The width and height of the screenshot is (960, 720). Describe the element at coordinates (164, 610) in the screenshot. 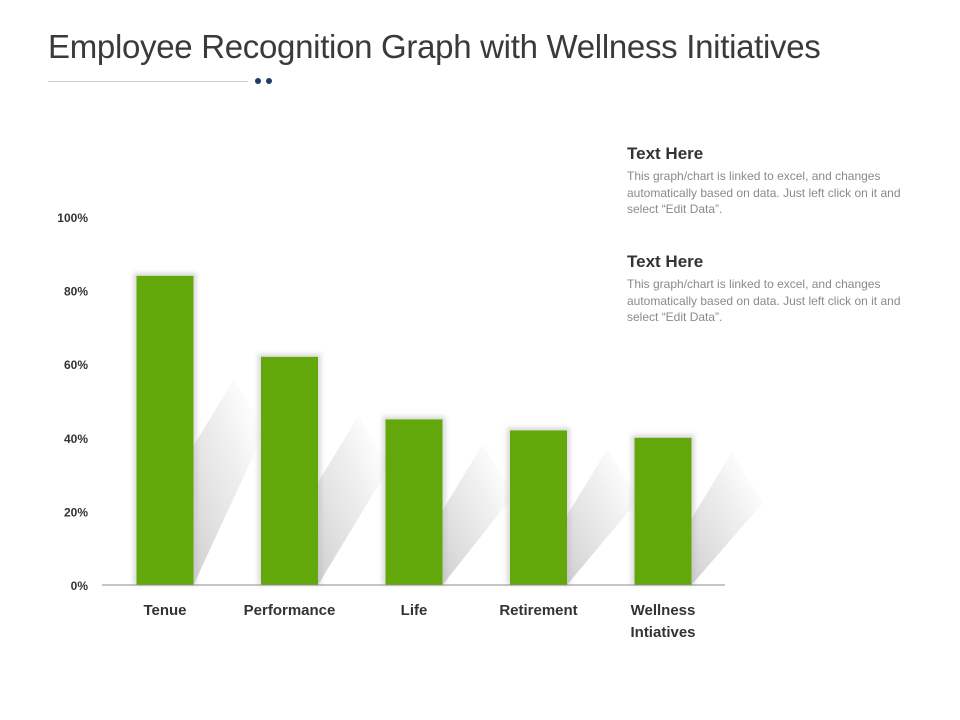

I see `x-tick-label: Tenue` at that location.